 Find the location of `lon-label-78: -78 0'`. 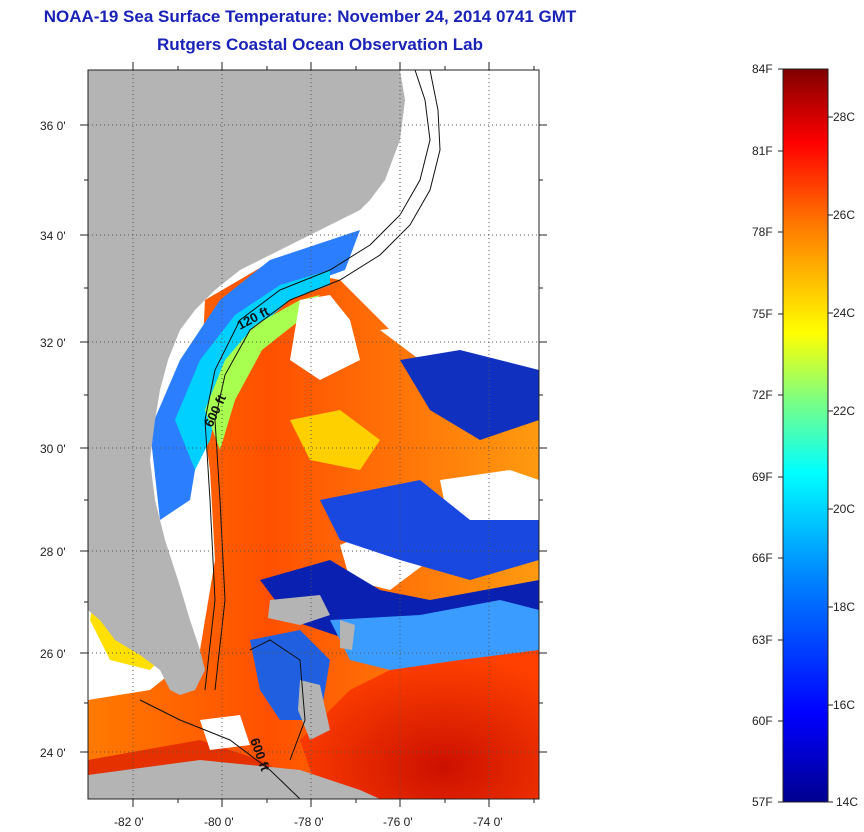

lon-label-78: -78 0' is located at coordinates (309, 822).